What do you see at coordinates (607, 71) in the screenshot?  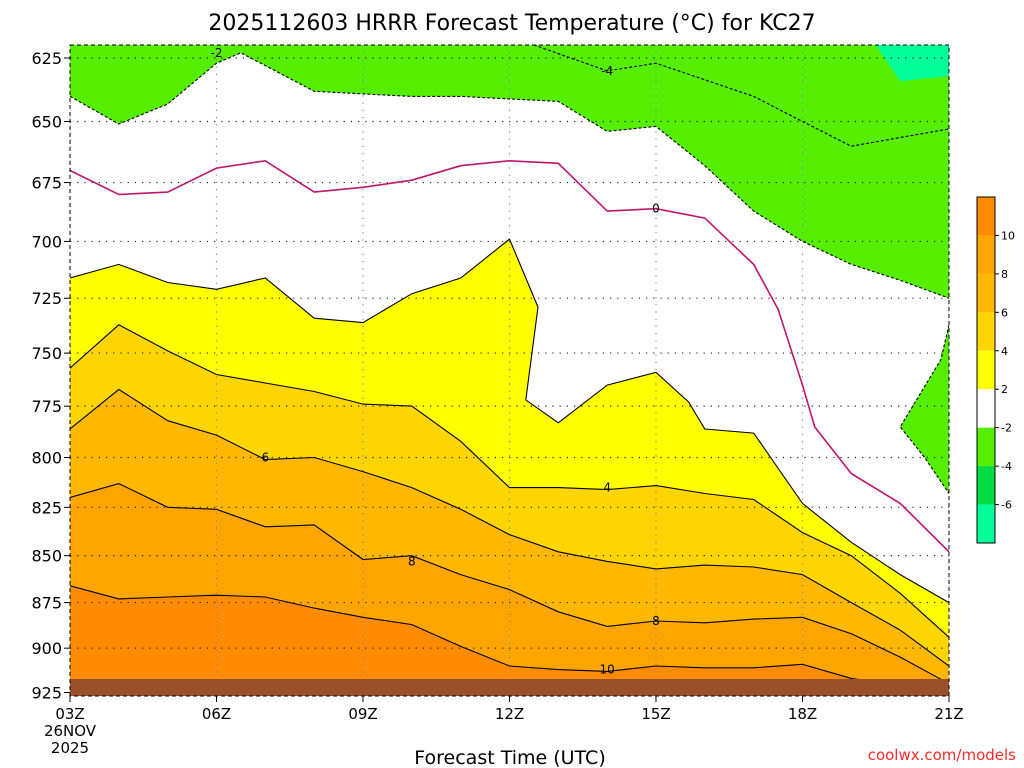 I see `contour-label: -4` at bounding box center [607, 71].